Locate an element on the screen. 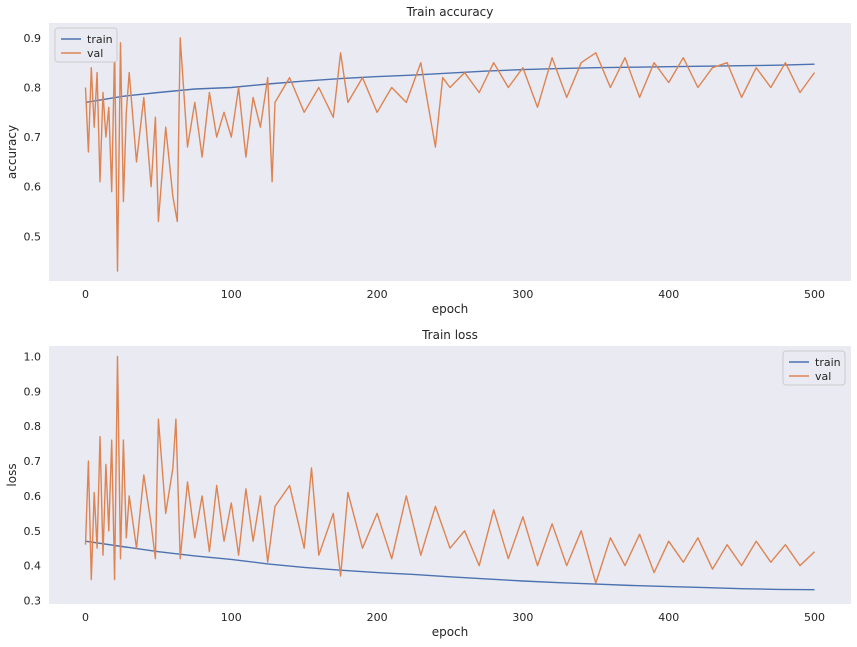 This screenshot has width=857, height=647. y-tick-label: 0.3 is located at coordinates (33, 601).